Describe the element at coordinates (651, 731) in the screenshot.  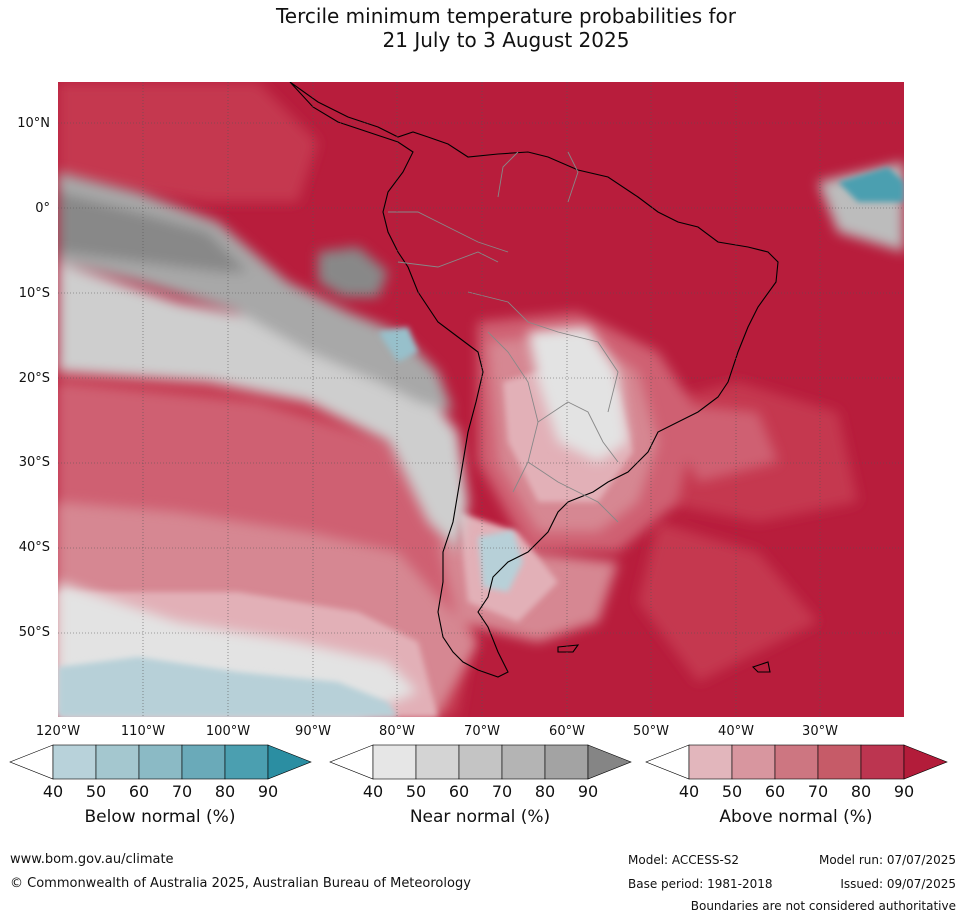
I see `lon-label-50w: 50°W` at that location.